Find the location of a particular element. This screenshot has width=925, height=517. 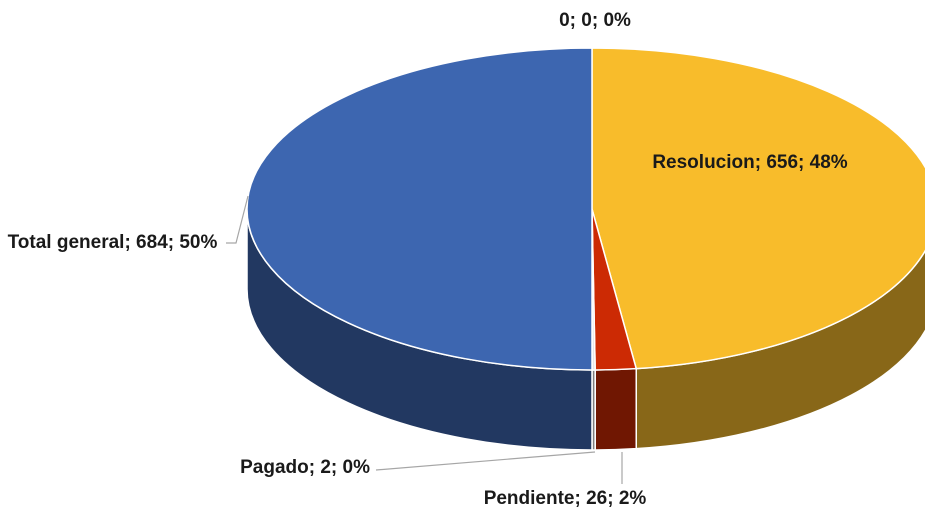

data-label: Pendiente; 26; 2% is located at coordinates (565, 498).